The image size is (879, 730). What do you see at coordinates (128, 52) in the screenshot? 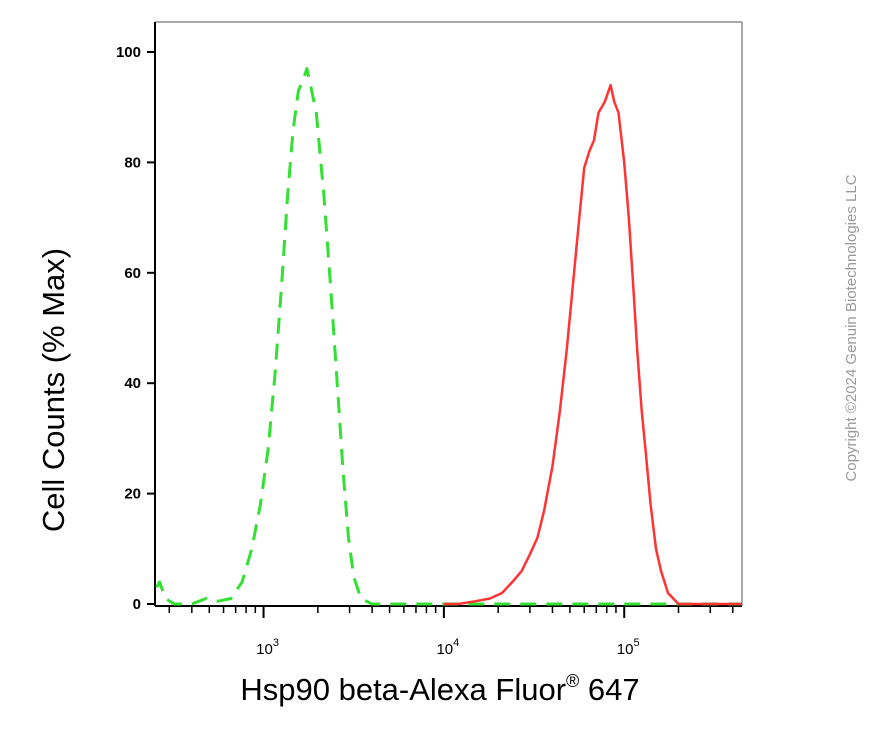
I see `y-tick-label: 100` at bounding box center [128, 52].